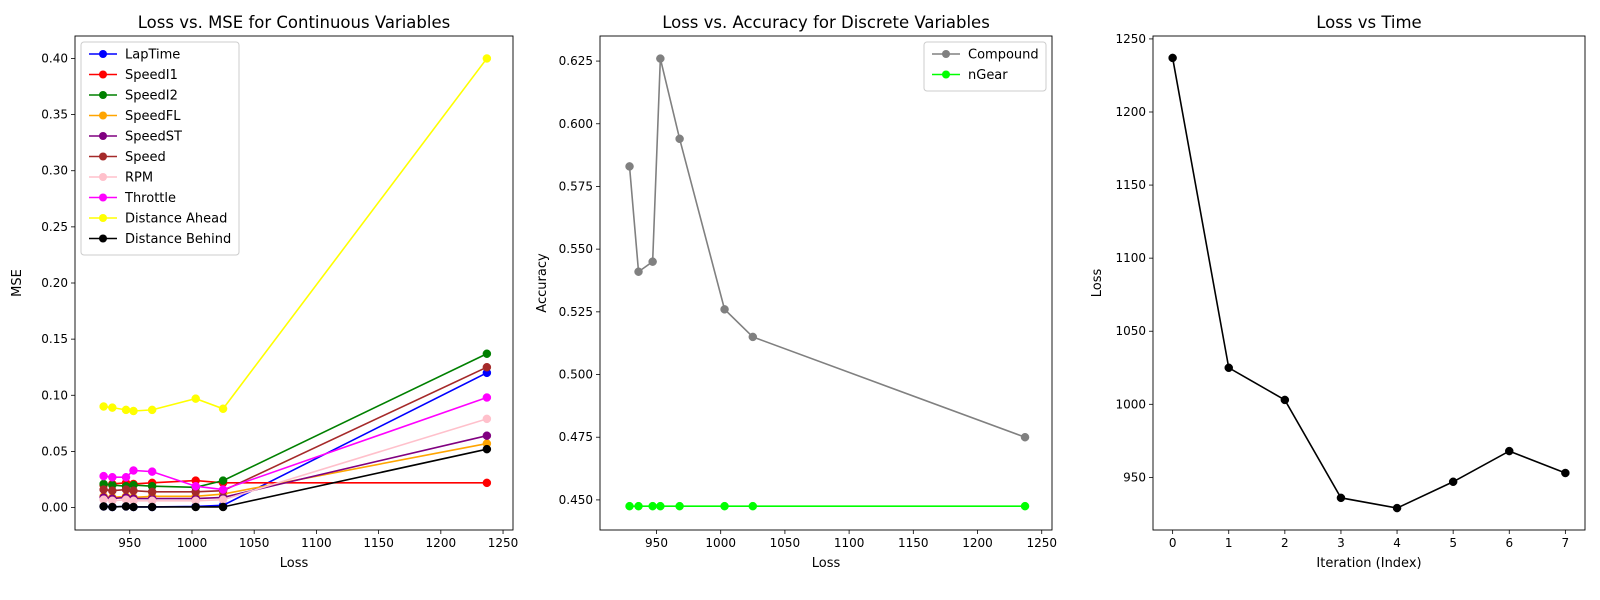 Image resolution: width=1600 pixels, height=600 pixels. Describe the element at coordinates (576, 500) in the screenshot. I see `y-tick-label: 0.450` at that location.